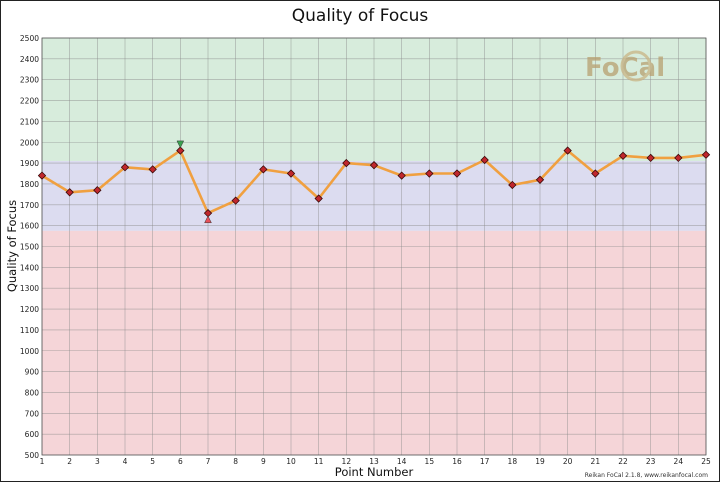  I want to click on x-tick-label: 15, so click(430, 461).